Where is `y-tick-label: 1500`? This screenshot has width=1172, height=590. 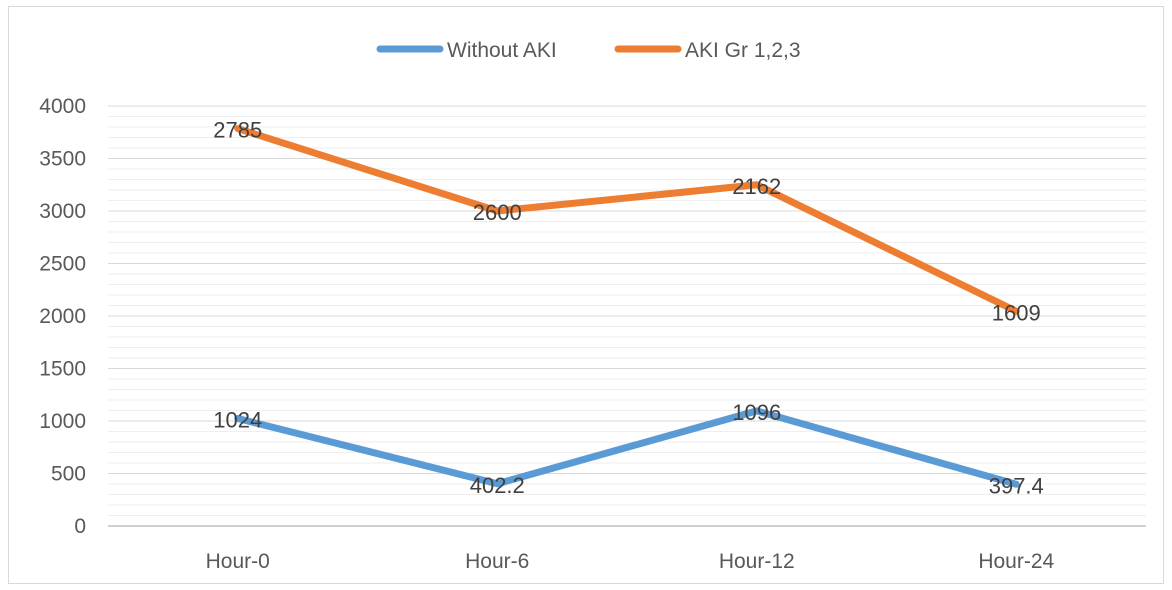 y-tick-label: 1500 is located at coordinates (62, 369).